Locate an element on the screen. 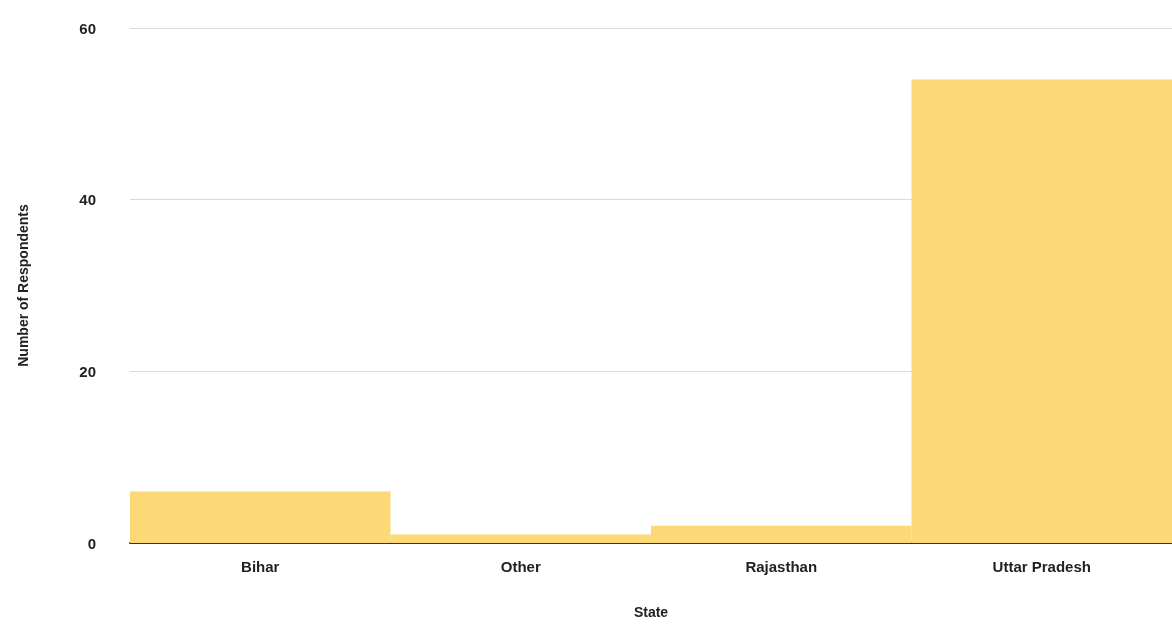  y-tick-label: 40 is located at coordinates (87, 200).